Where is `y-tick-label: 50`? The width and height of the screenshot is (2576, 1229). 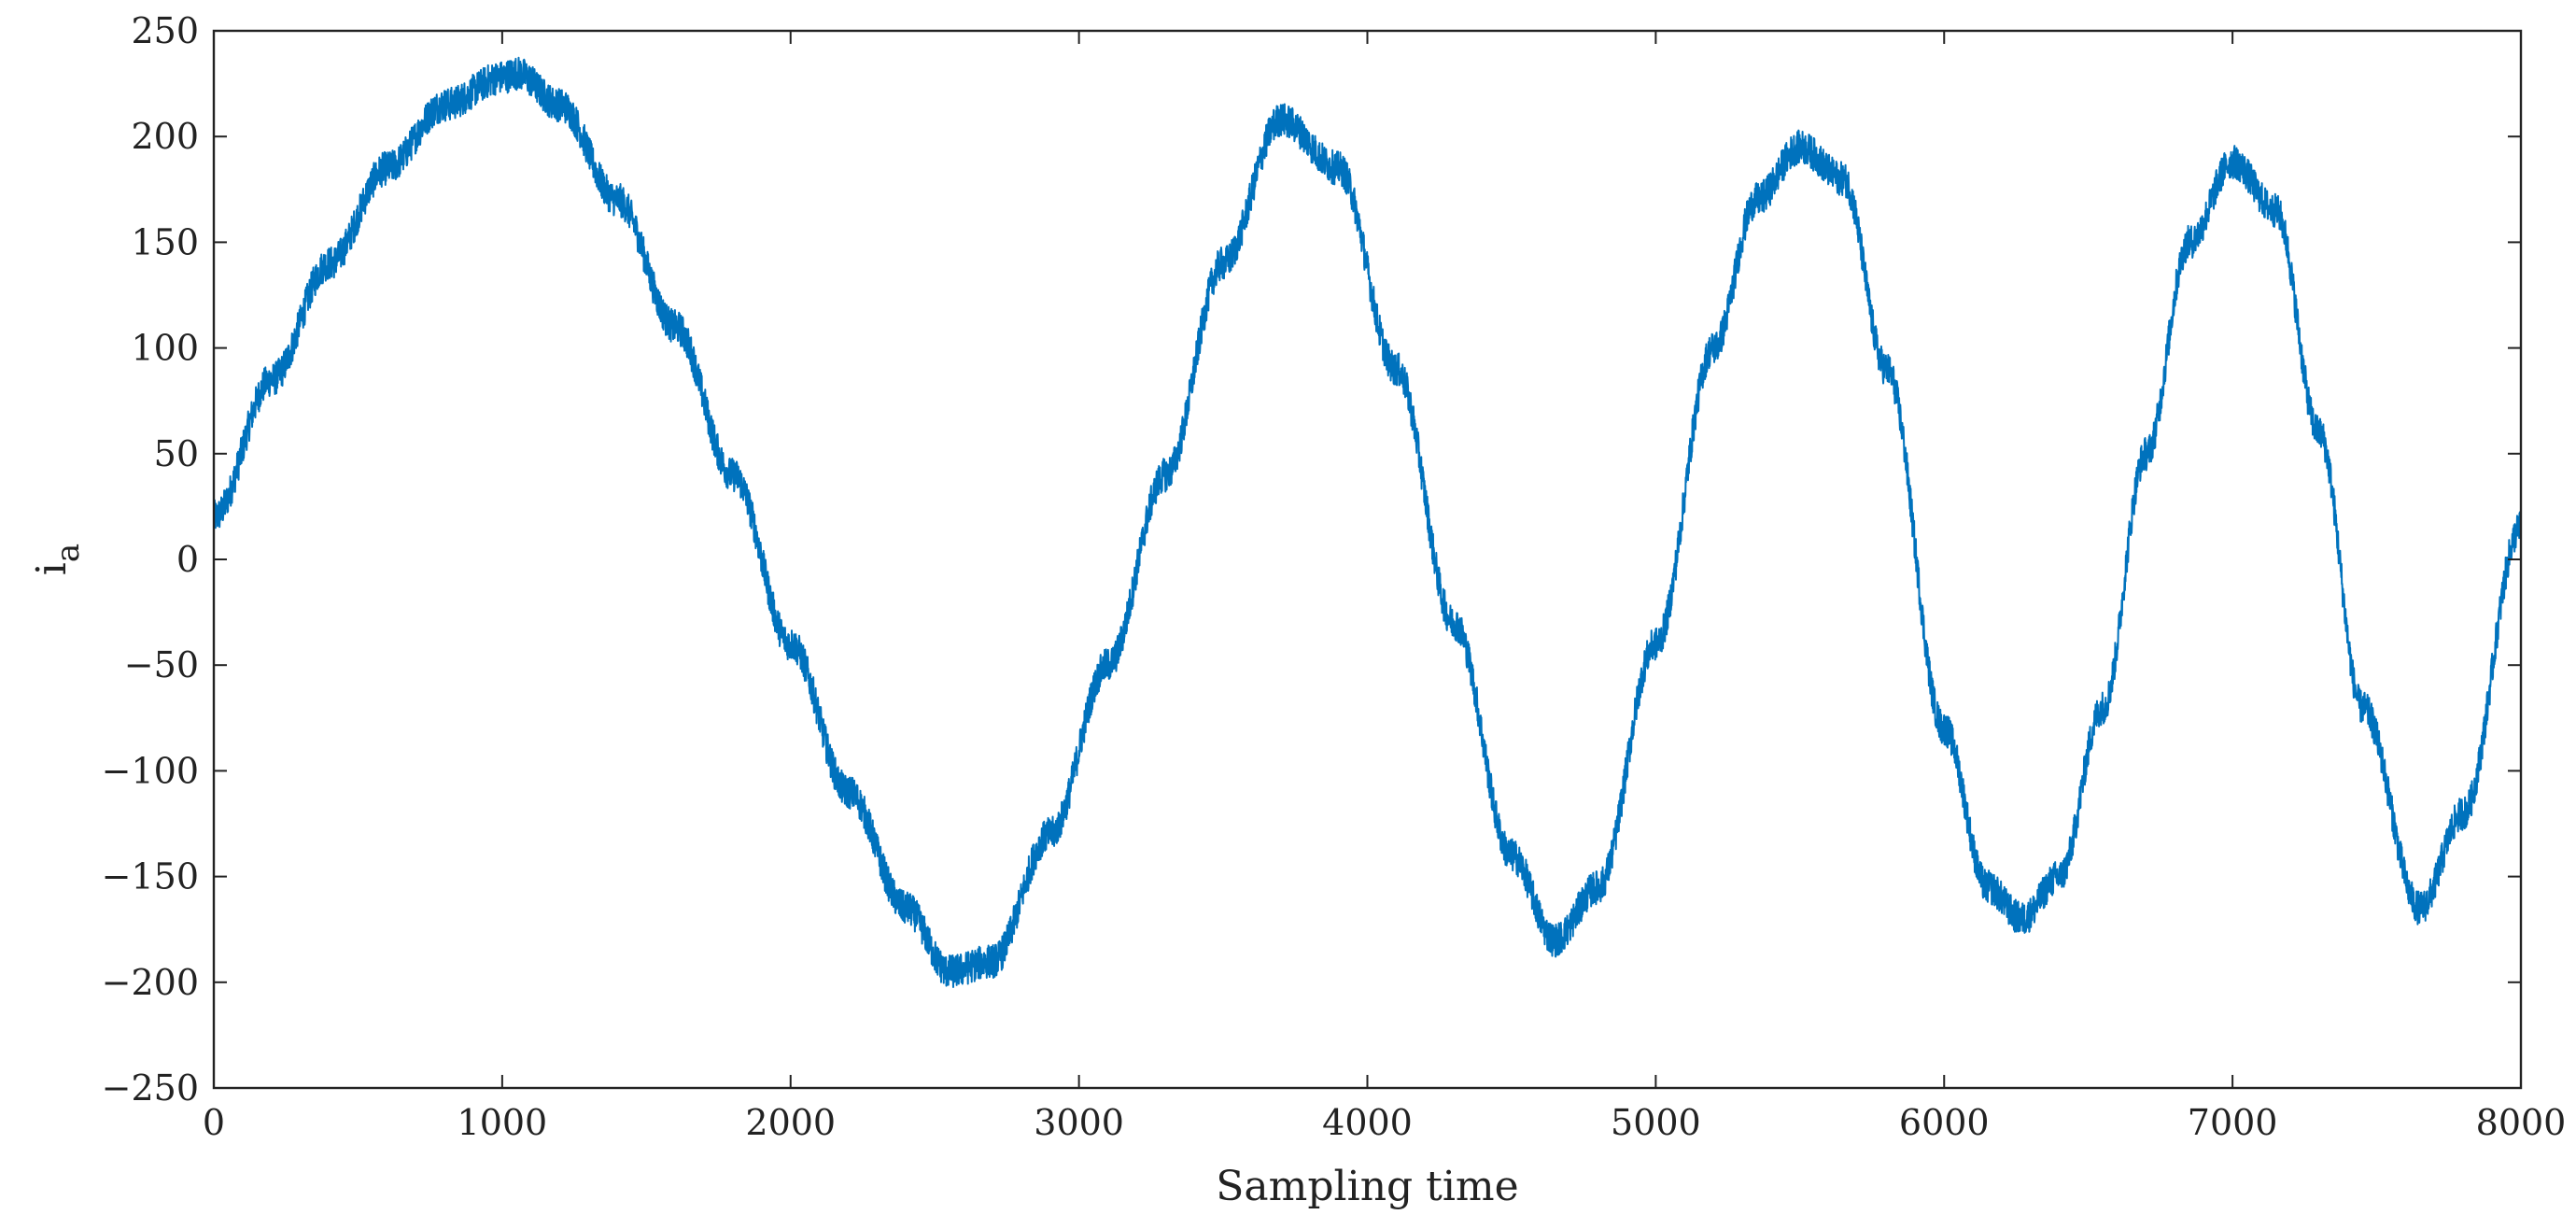 y-tick-label: 50 is located at coordinates (177, 453).